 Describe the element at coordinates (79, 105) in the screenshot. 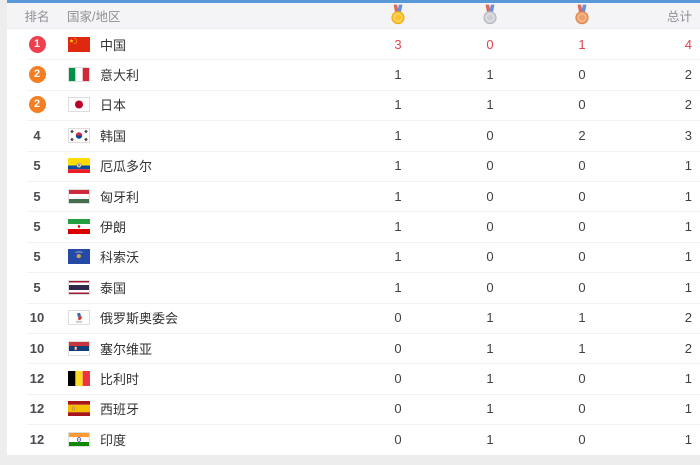

I see `jp-flag-icon` at that location.